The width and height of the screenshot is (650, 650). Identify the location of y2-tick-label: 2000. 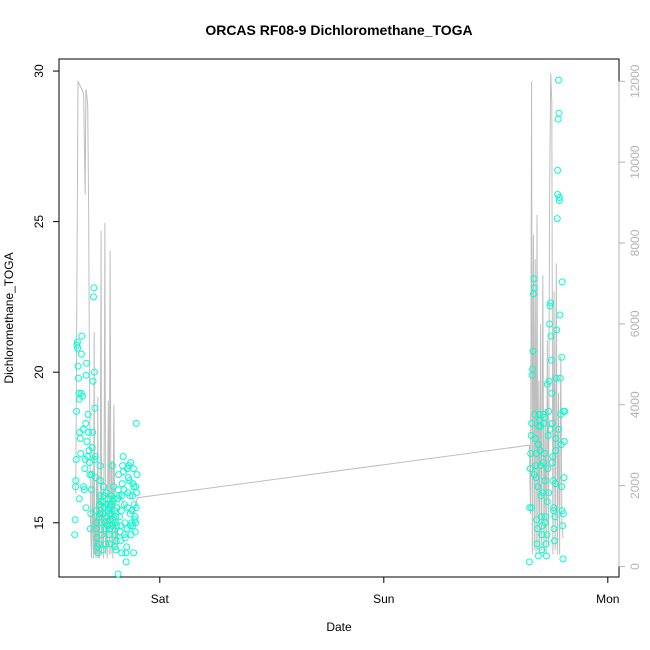
(635, 485).